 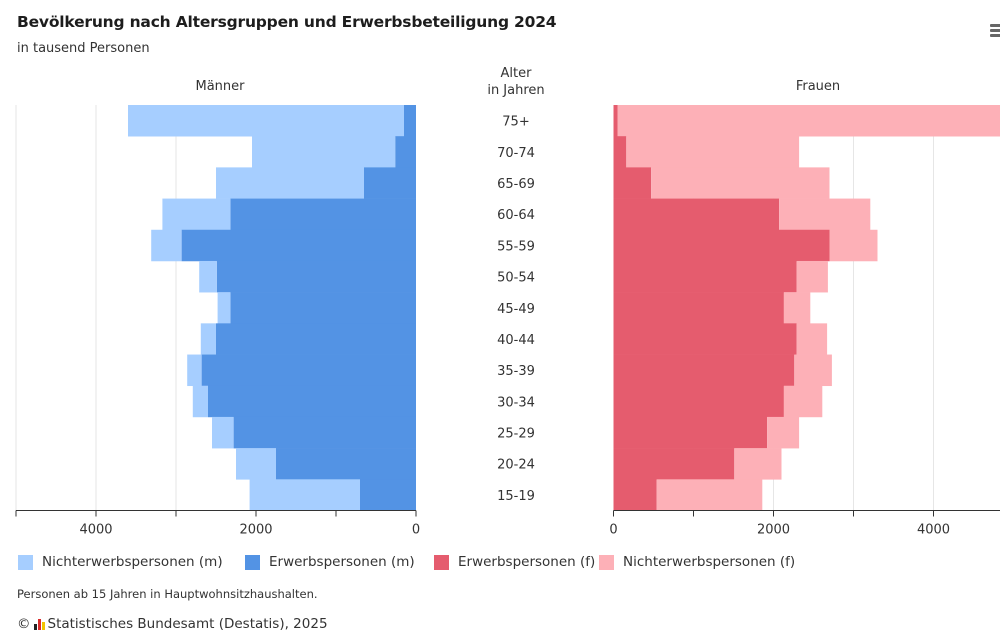 I want to click on age-label: 25-29, so click(x=516, y=434).